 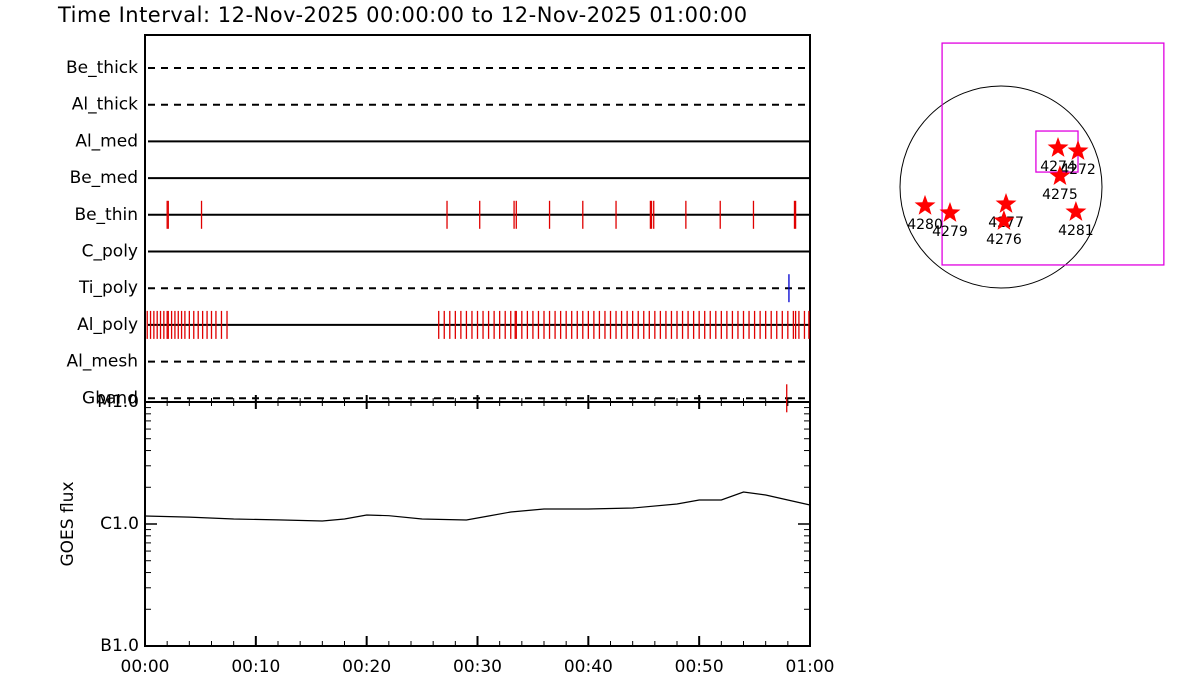 What do you see at coordinates (107, 325) in the screenshot?
I see `row-label: Al_poly` at bounding box center [107, 325].